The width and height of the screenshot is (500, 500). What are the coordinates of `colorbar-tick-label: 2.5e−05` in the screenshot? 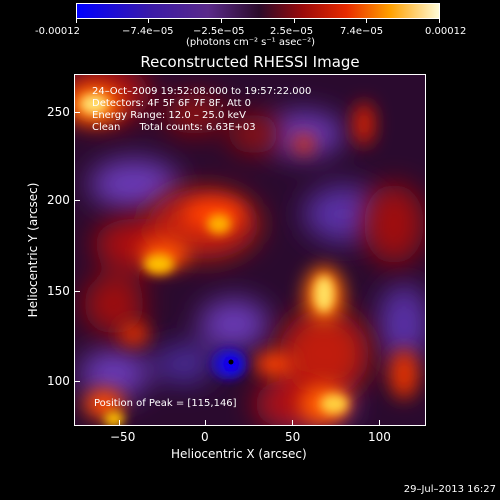 It's located at (292, 31).